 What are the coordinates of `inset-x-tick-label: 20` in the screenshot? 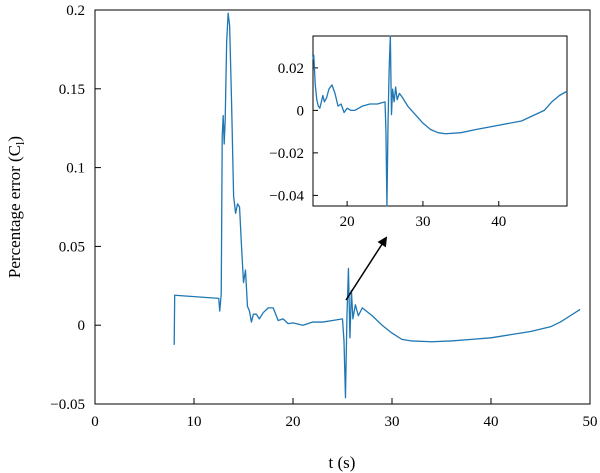 It's located at (347, 222).